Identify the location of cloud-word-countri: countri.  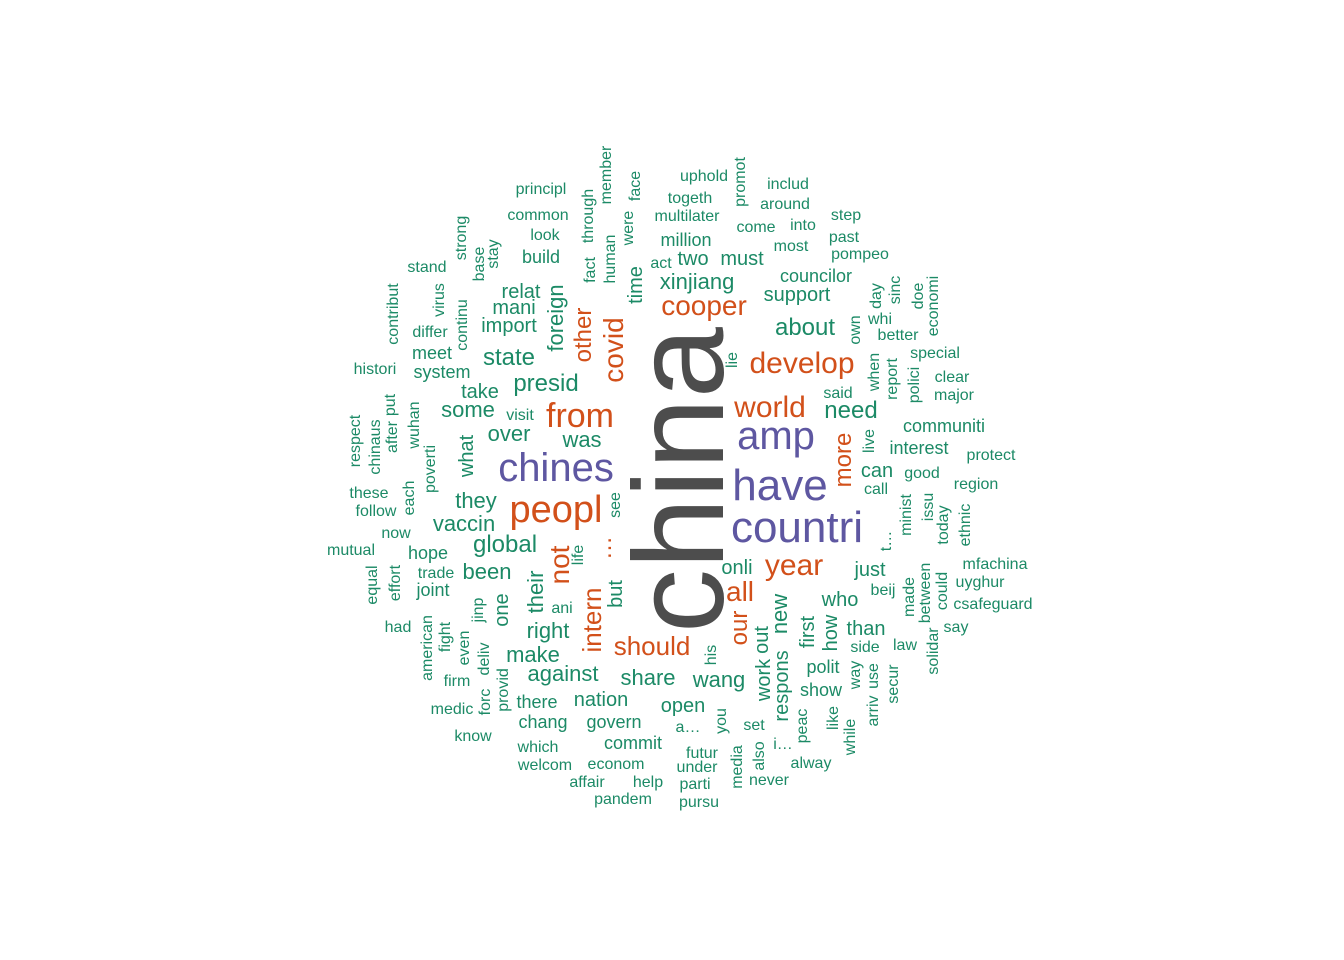
(797, 527).